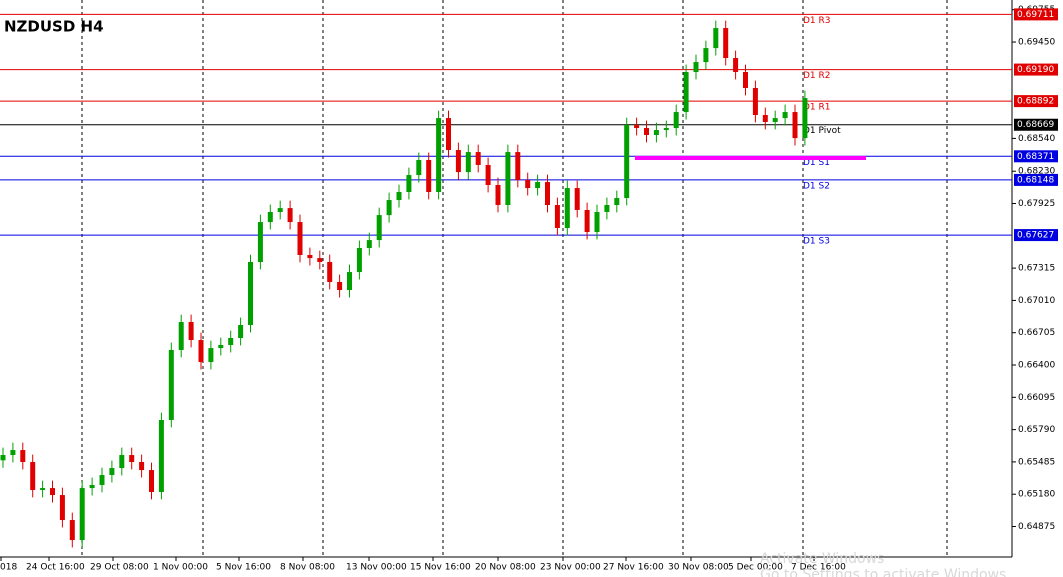 The height and width of the screenshot is (577, 1063). What do you see at coordinates (822, 131) in the screenshot?
I see `level-name: D1 Pivot` at bounding box center [822, 131].